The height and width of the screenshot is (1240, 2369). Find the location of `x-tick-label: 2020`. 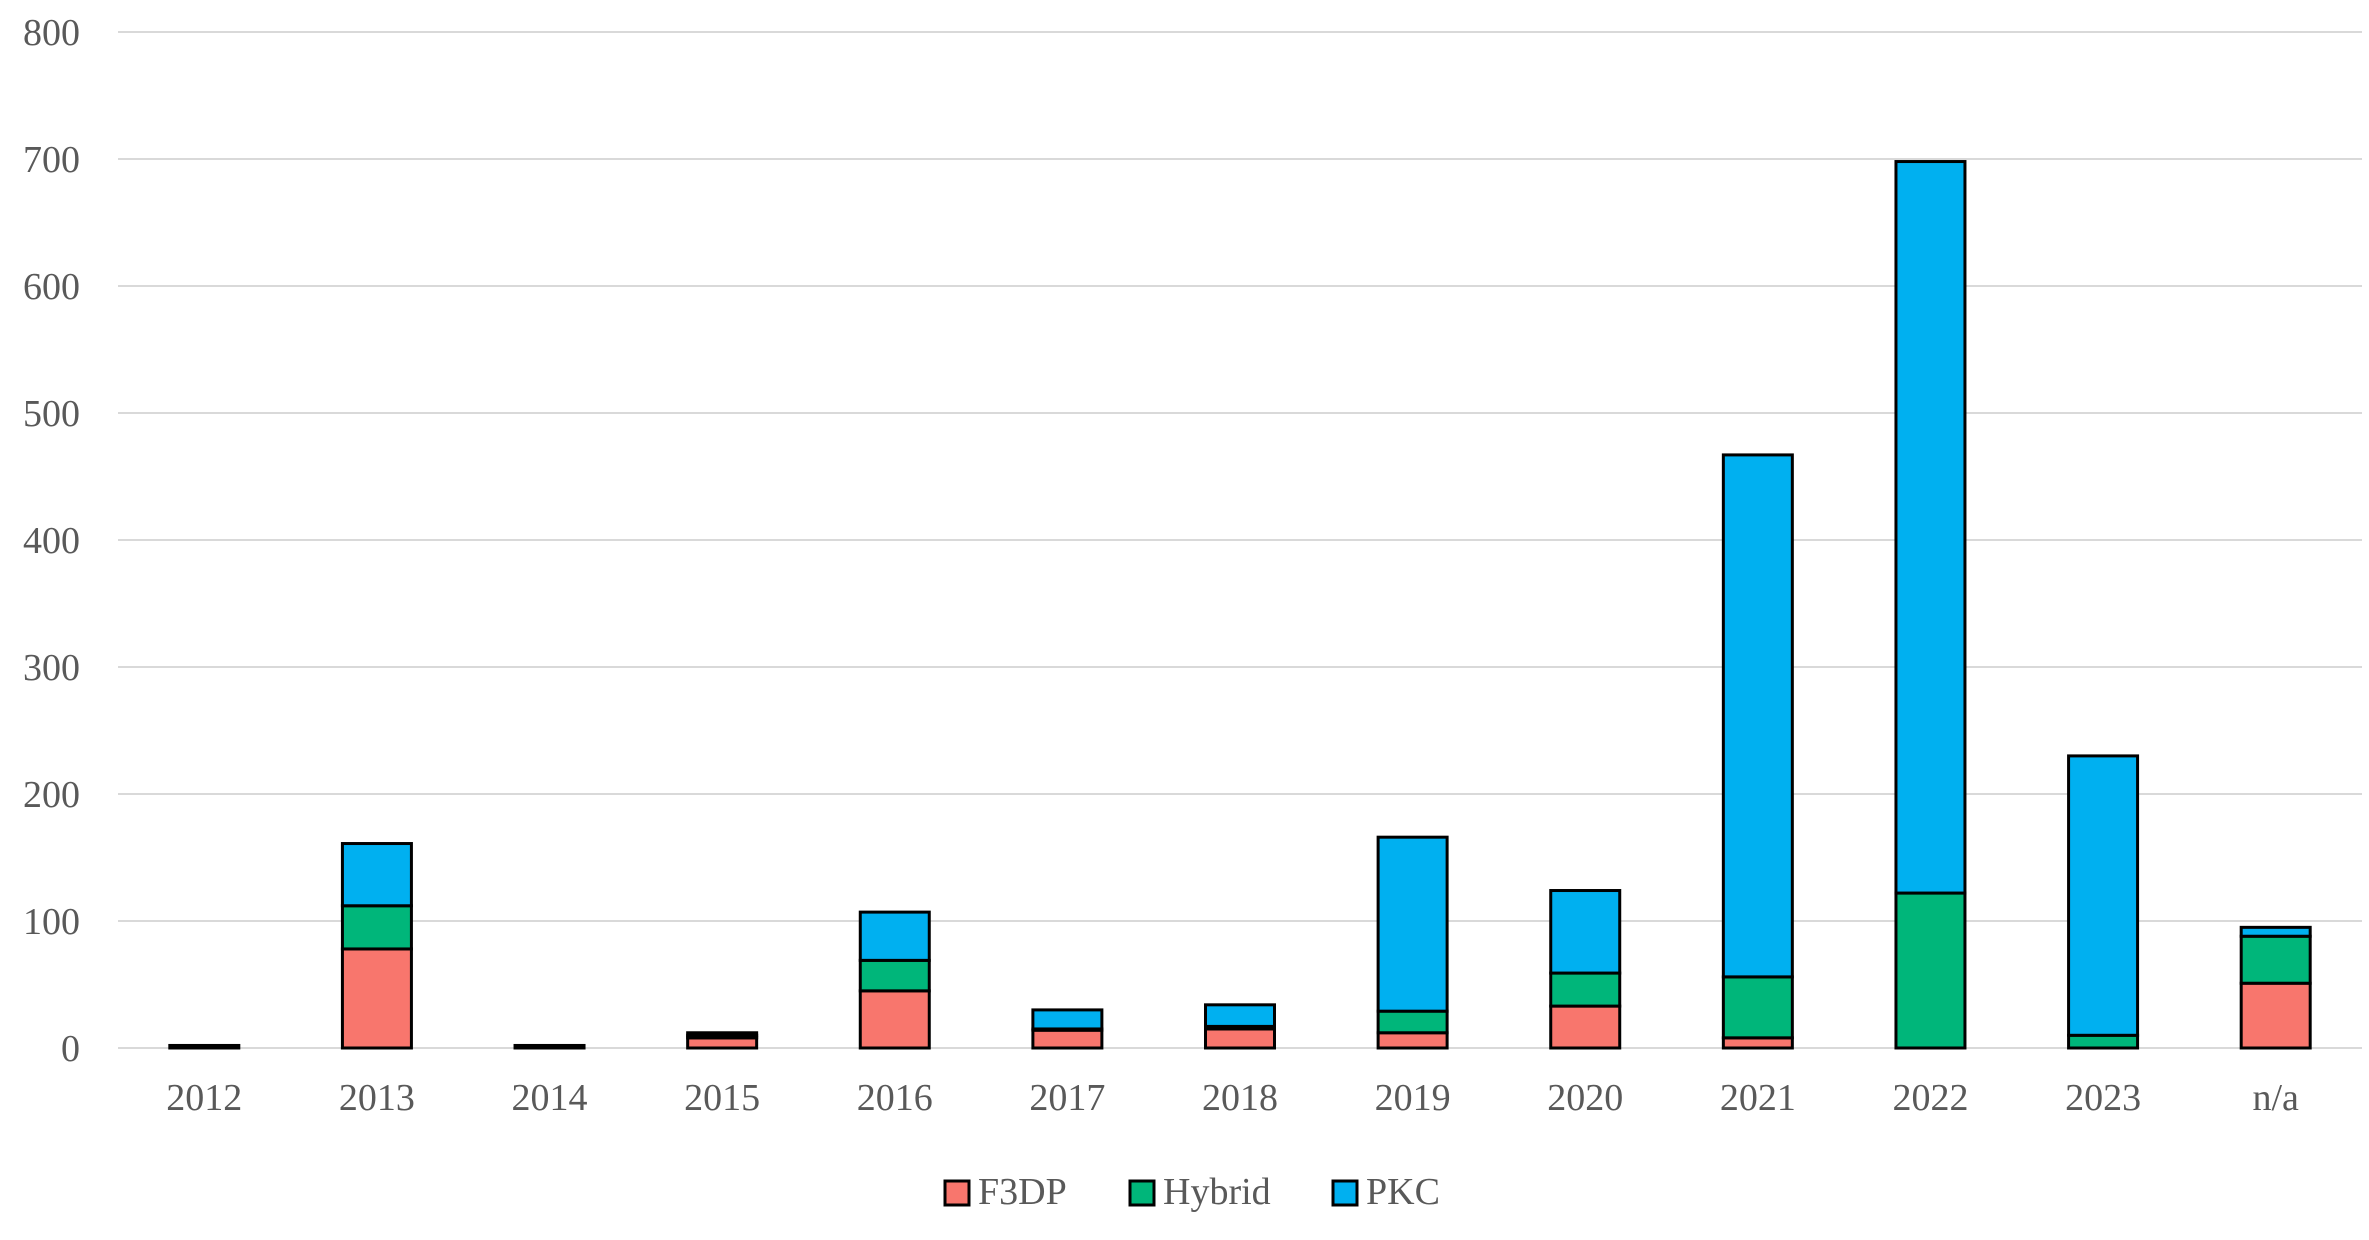

x-tick-label: 2020 is located at coordinates (1585, 1098).